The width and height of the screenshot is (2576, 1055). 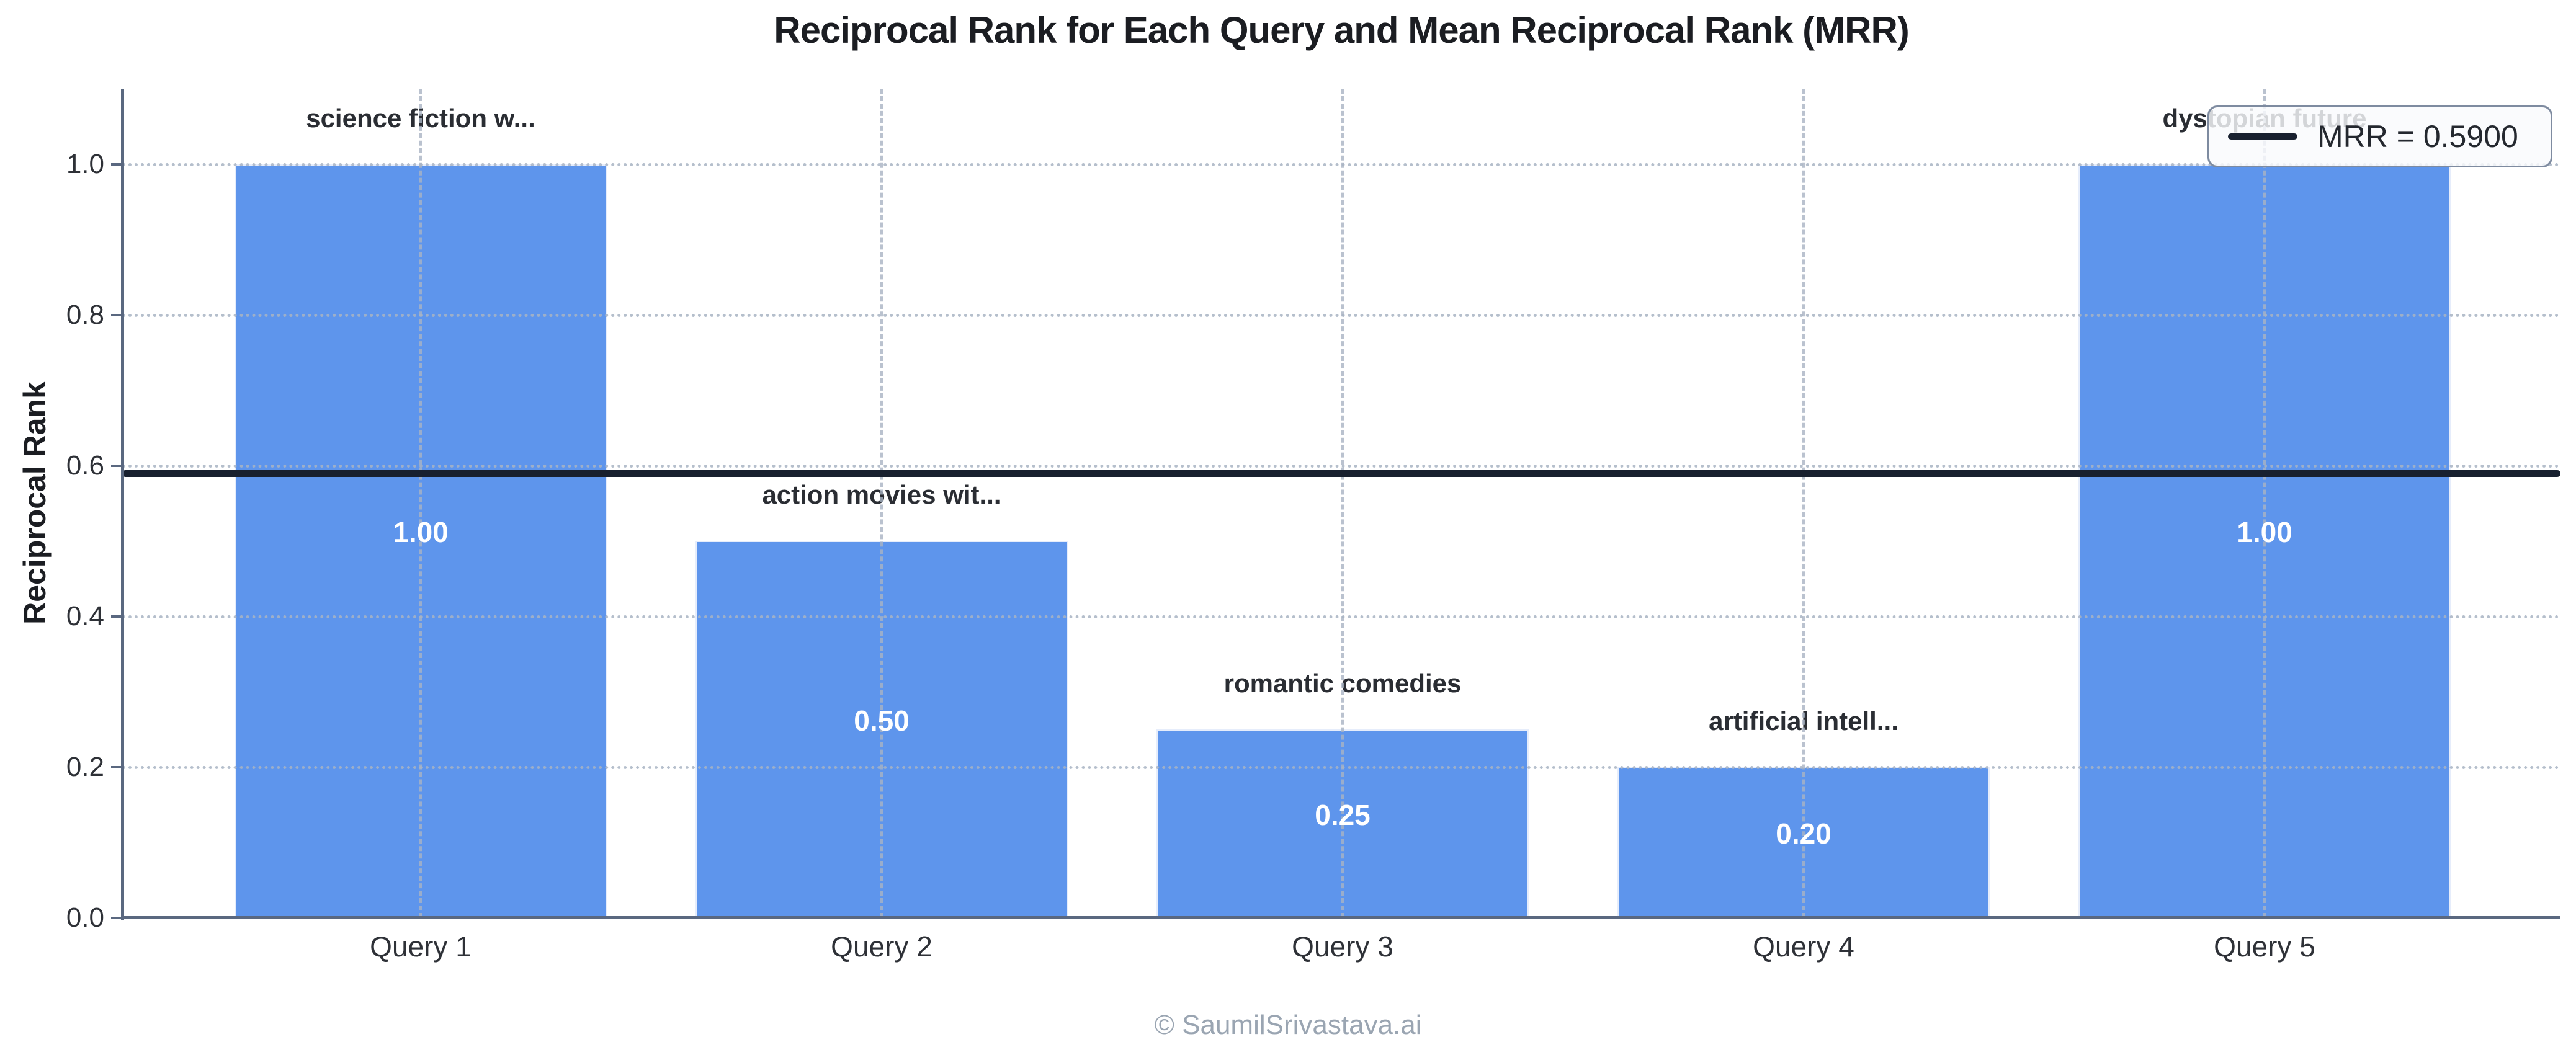 What do you see at coordinates (1343, 815) in the screenshot?
I see `bar-value-label: 0.25` at bounding box center [1343, 815].